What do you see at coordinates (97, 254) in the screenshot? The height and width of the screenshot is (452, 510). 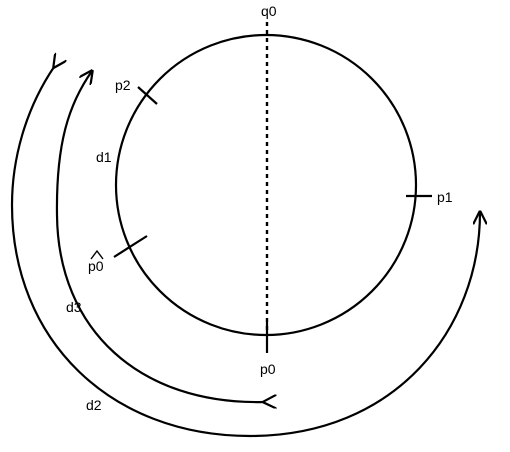 I see `hat-mark` at bounding box center [97, 254].